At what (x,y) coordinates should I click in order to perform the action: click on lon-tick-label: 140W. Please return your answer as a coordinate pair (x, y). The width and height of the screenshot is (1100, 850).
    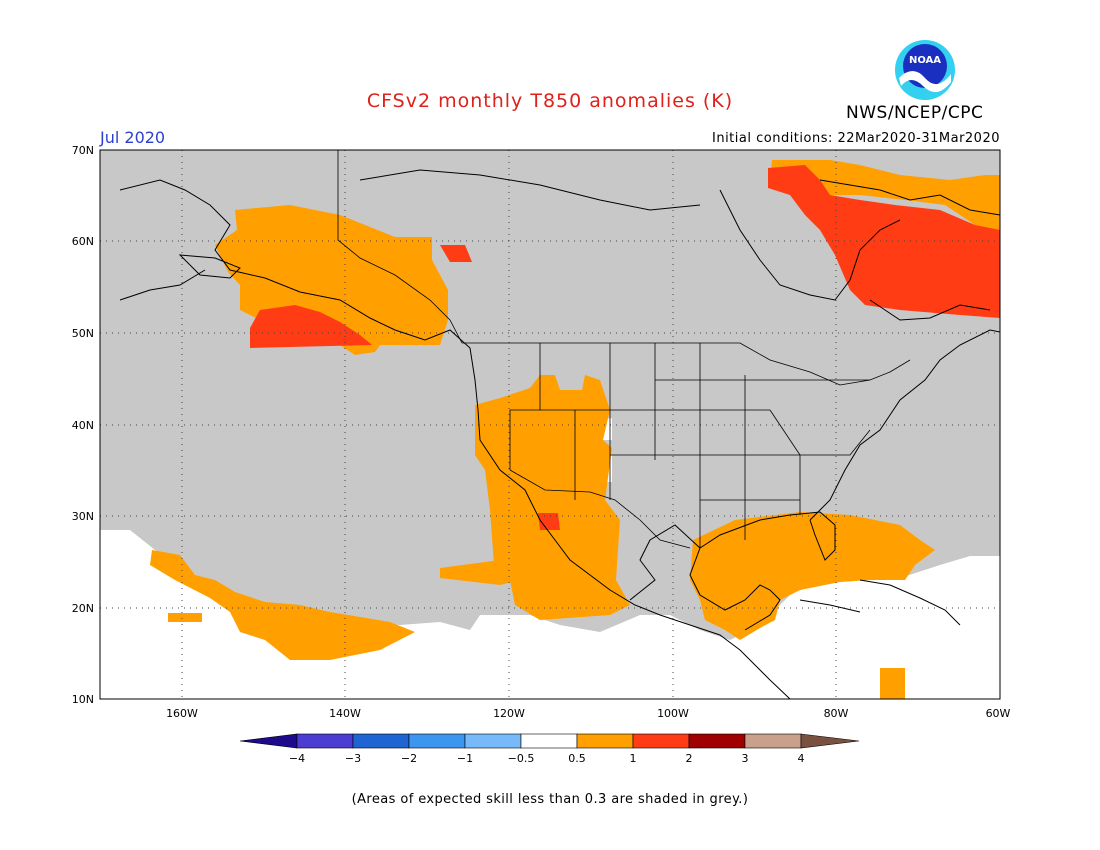
    Looking at the image, I should click on (345, 713).